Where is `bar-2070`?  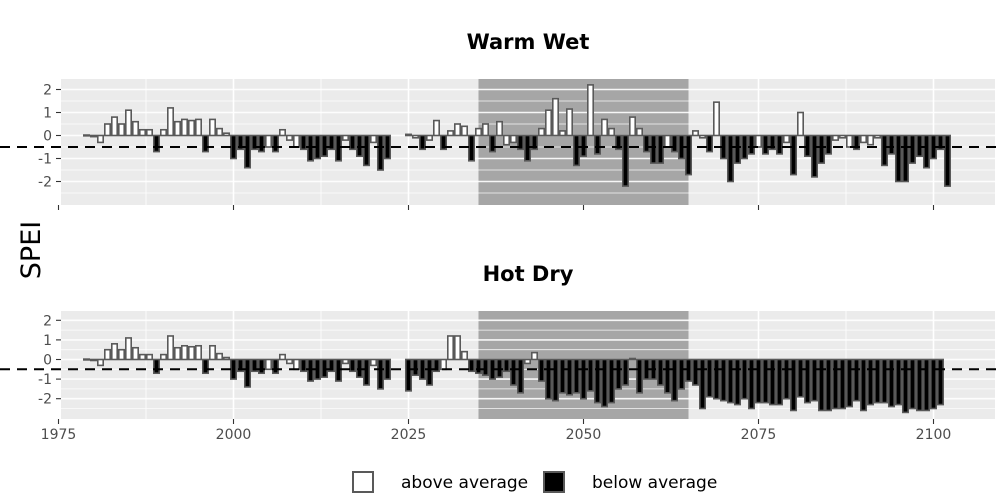 bar-2070 is located at coordinates (723, 380).